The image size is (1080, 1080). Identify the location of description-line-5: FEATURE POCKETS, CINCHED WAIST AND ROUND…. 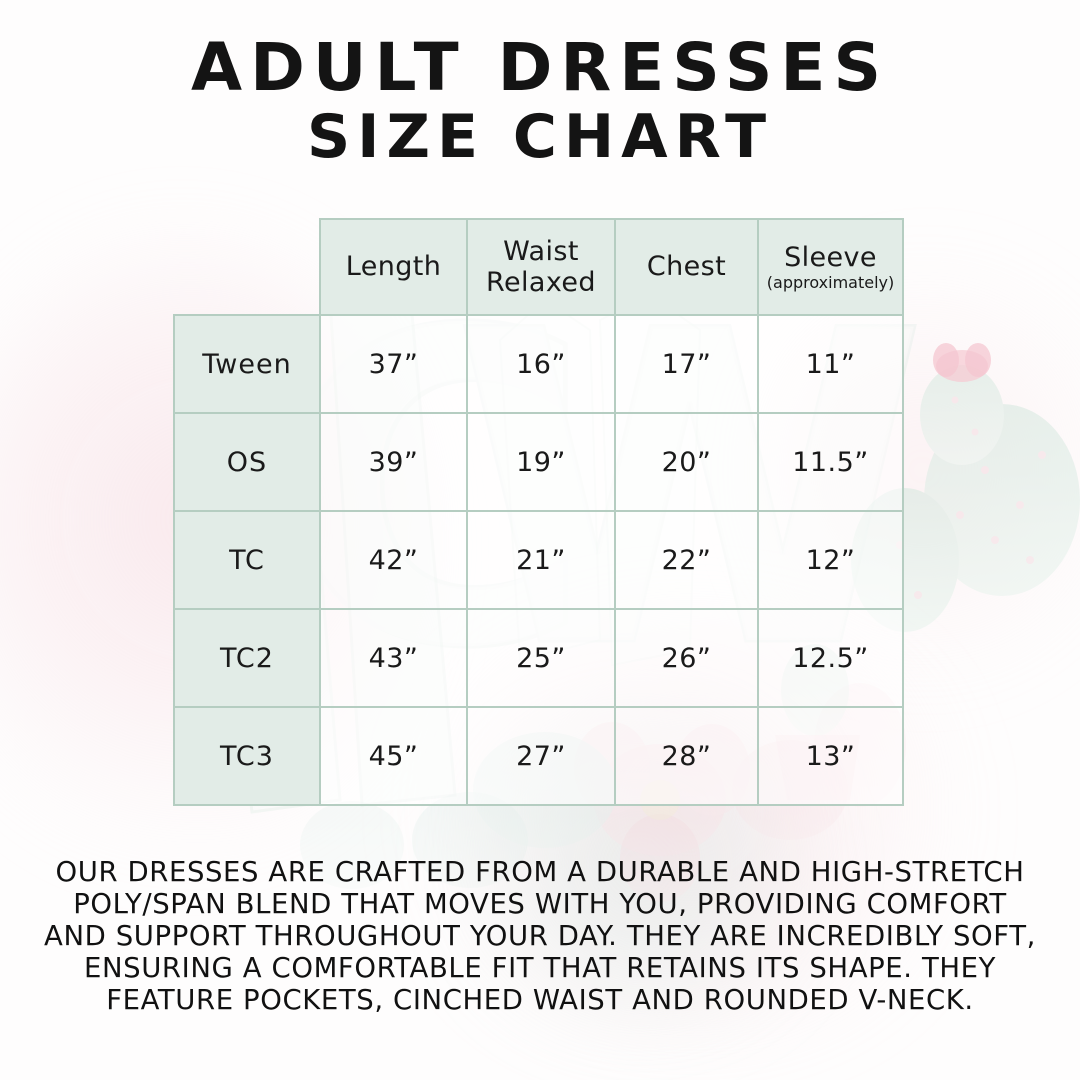
(540, 1000).